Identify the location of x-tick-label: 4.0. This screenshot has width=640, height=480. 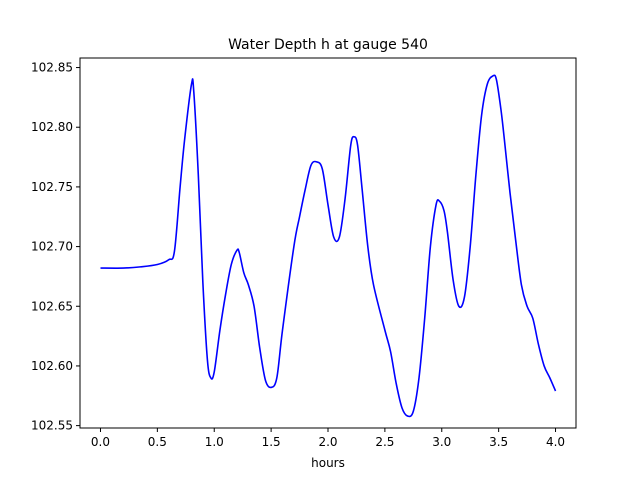
(555, 442).